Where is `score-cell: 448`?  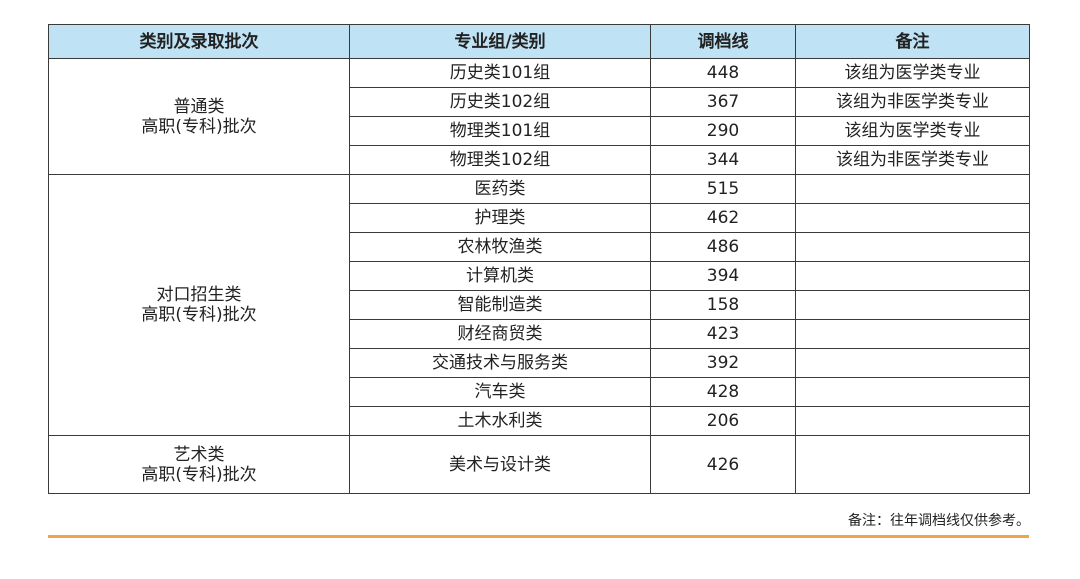
score-cell: 448 is located at coordinates (723, 73).